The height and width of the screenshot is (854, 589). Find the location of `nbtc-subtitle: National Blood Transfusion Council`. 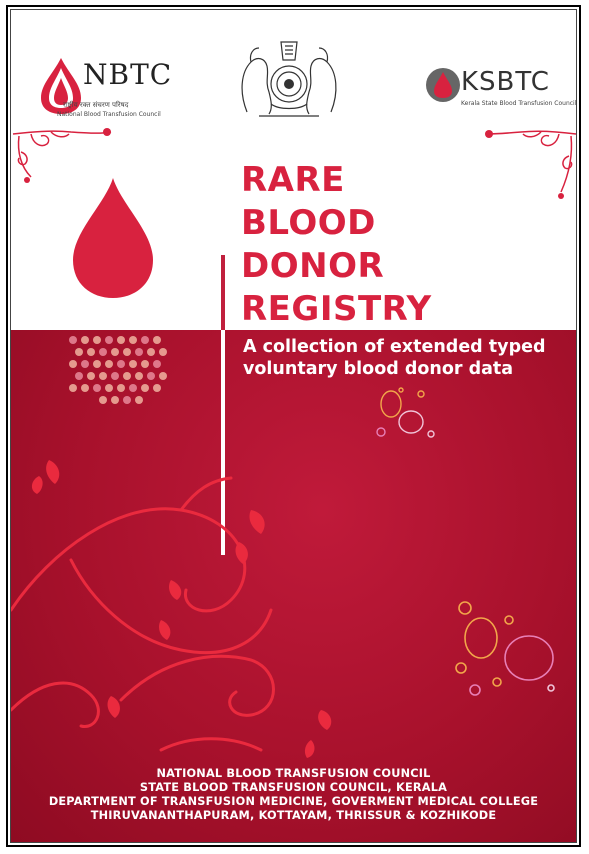

nbtc-subtitle: National Blood Transfusion Council is located at coordinates (109, 114).